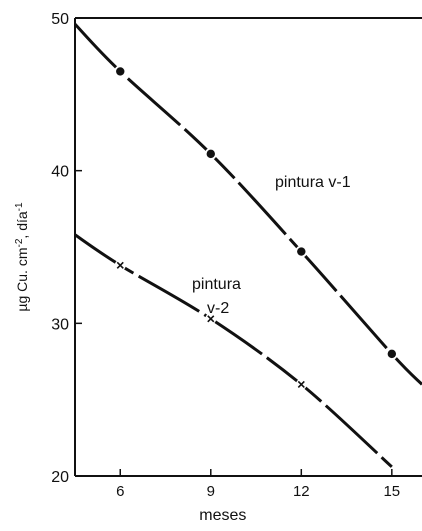  What do you see at coordinates (19, 242) in the screenshot?
I see `y-axis-label-superscript: -2` at bounding box center [19, 242].